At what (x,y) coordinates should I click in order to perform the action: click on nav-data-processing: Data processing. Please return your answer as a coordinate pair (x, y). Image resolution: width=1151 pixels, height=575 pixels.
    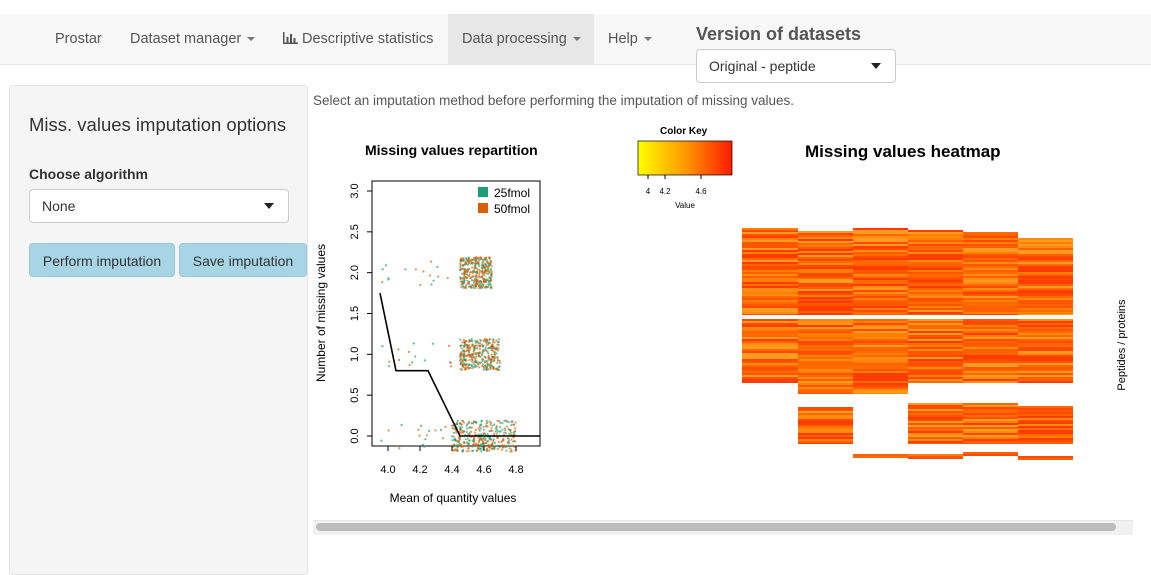
    Looking at the image, I should click on (521, 39).